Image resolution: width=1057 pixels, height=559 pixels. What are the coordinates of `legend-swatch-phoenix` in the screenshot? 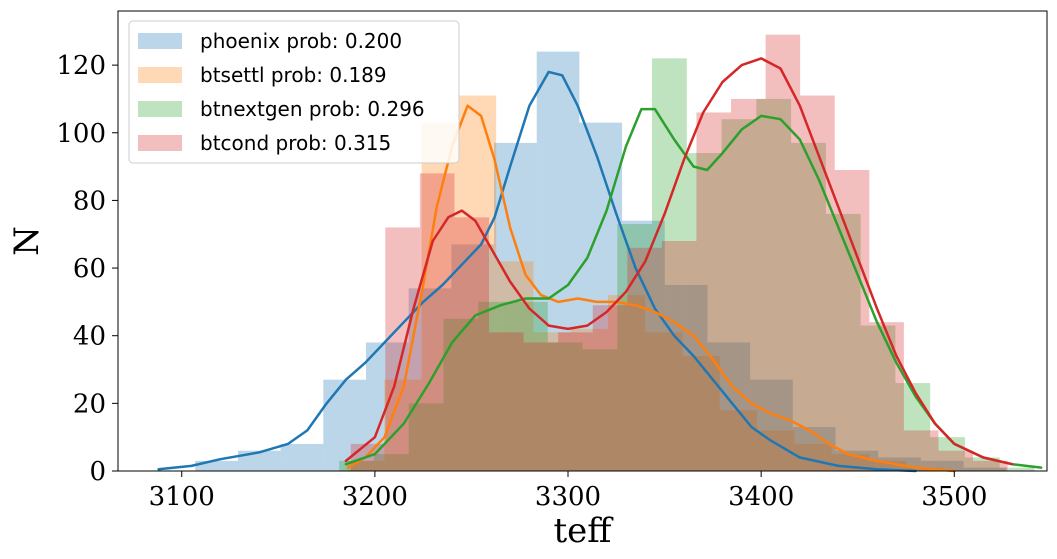 It's located at (160, 41).